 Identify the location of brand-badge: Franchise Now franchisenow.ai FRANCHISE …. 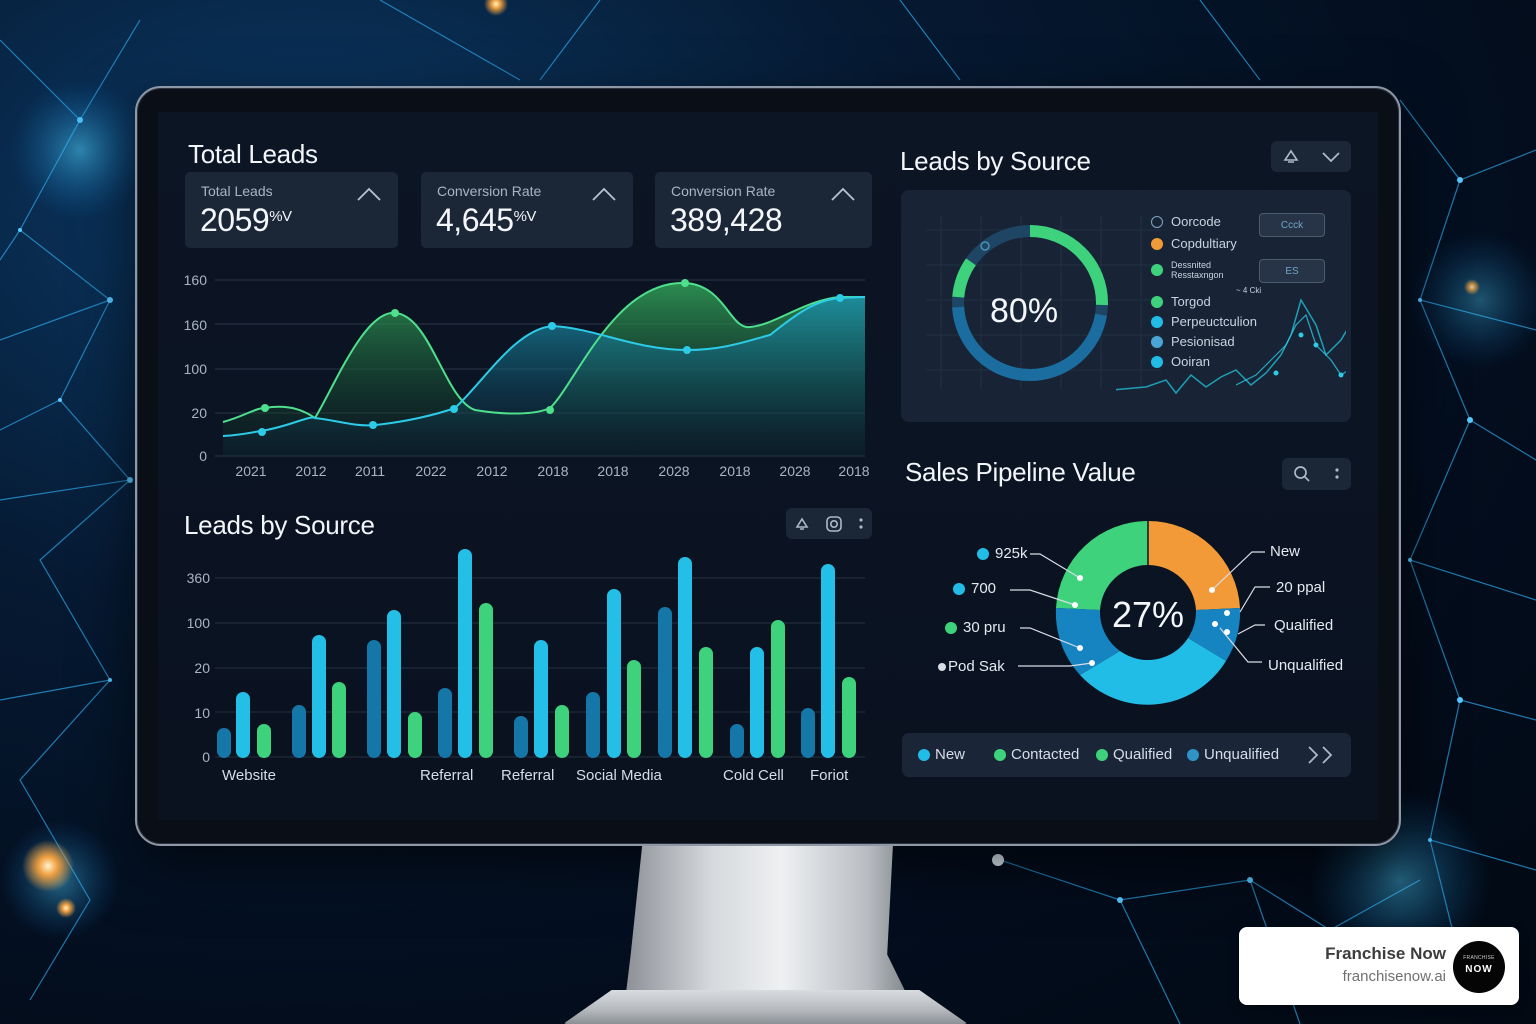
(1379, 966).